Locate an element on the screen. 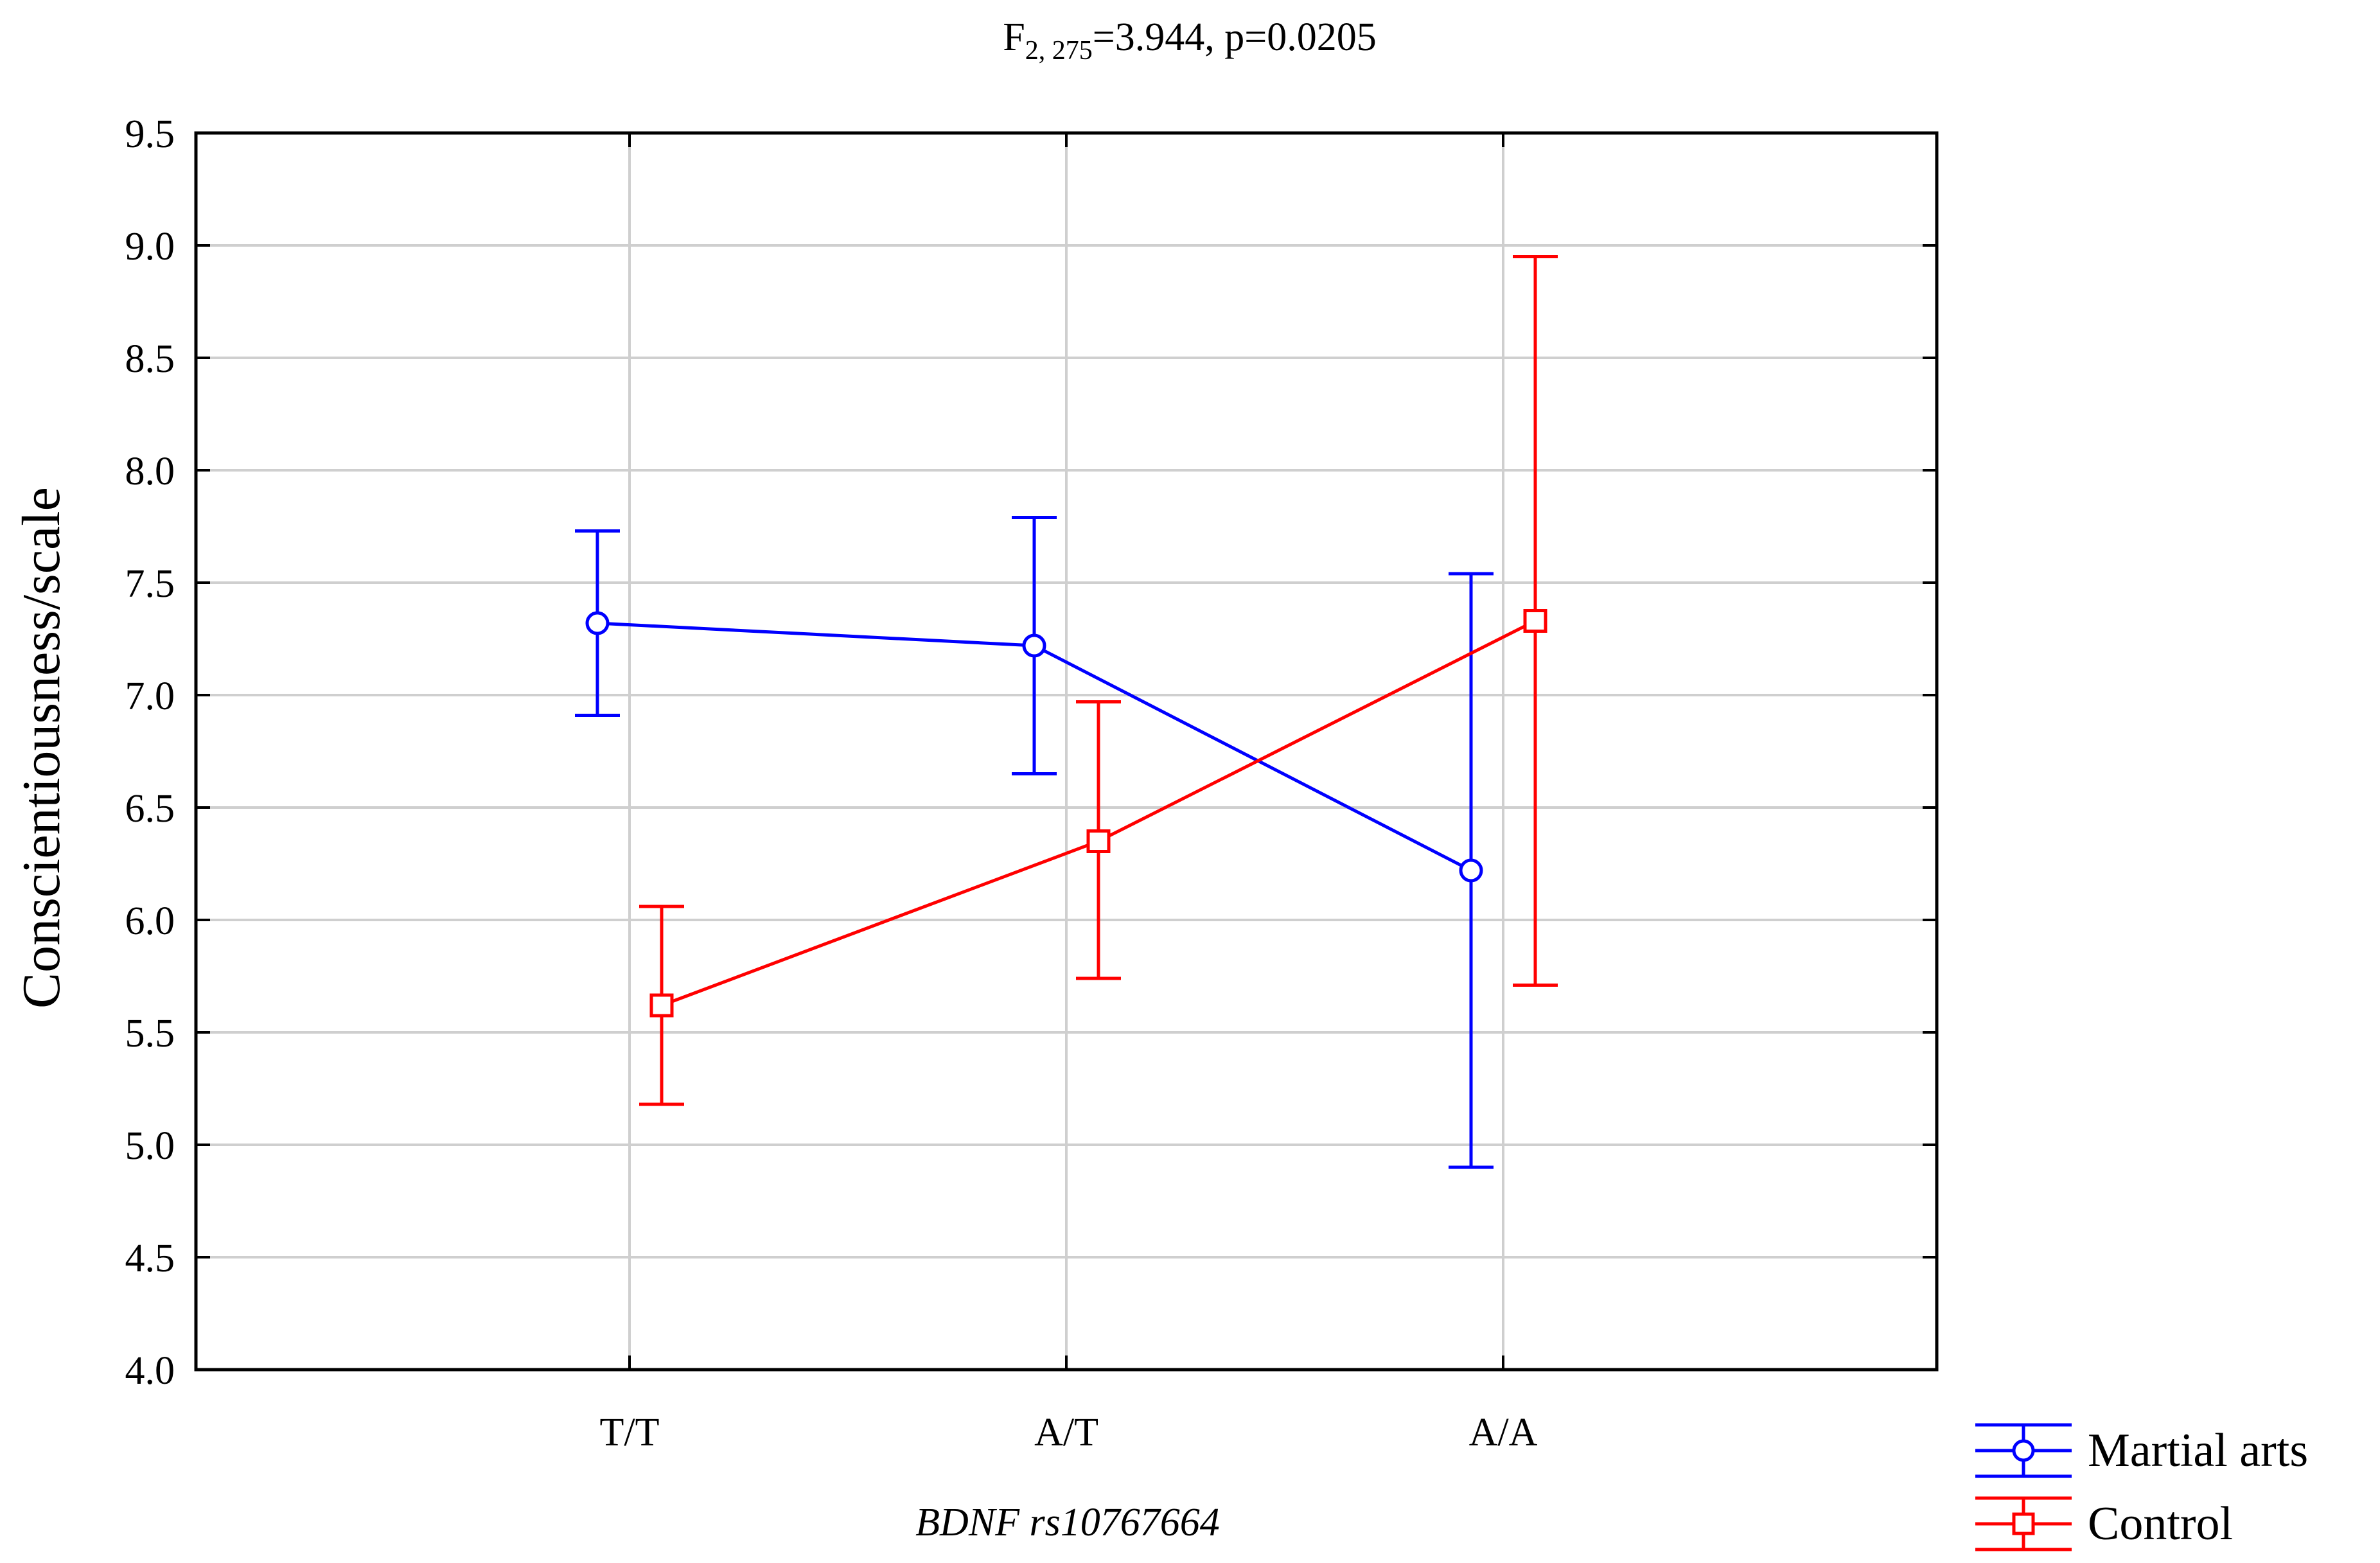  y-tick-label: 9.5 is located at coordinates (150, 134).